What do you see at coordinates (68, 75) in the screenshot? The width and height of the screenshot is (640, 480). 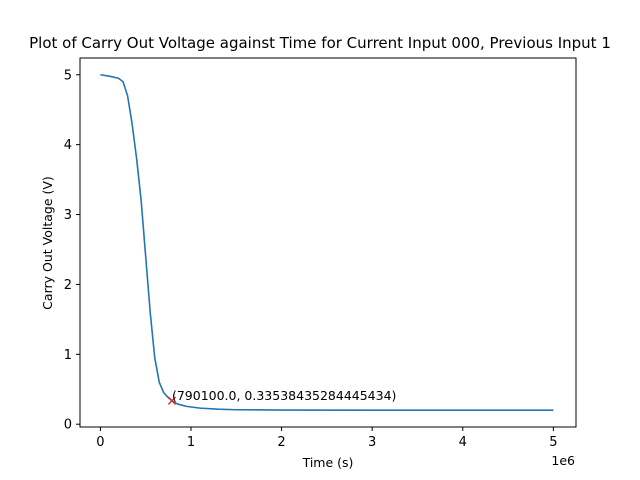 I see `y-tick-label: 5` at bounding box center [68, 75].